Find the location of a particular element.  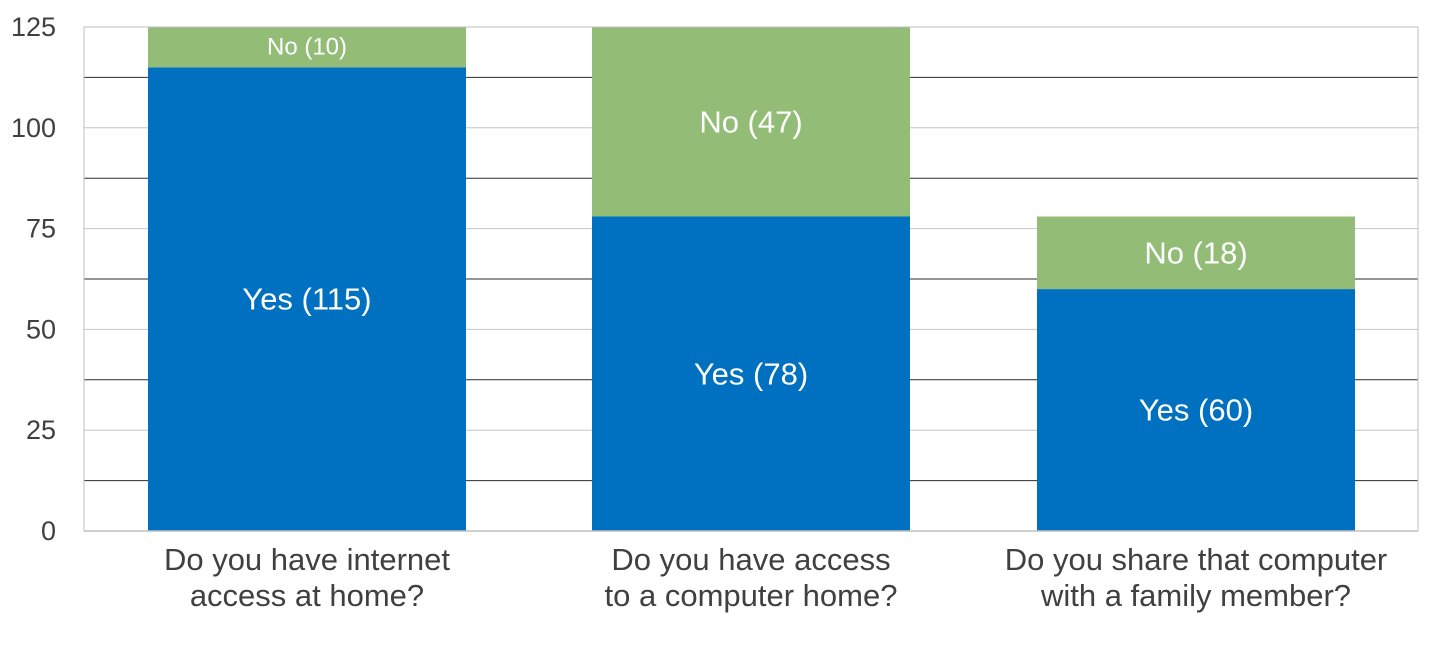

y-tick-label: 125 is located at coordinates (33, 27).